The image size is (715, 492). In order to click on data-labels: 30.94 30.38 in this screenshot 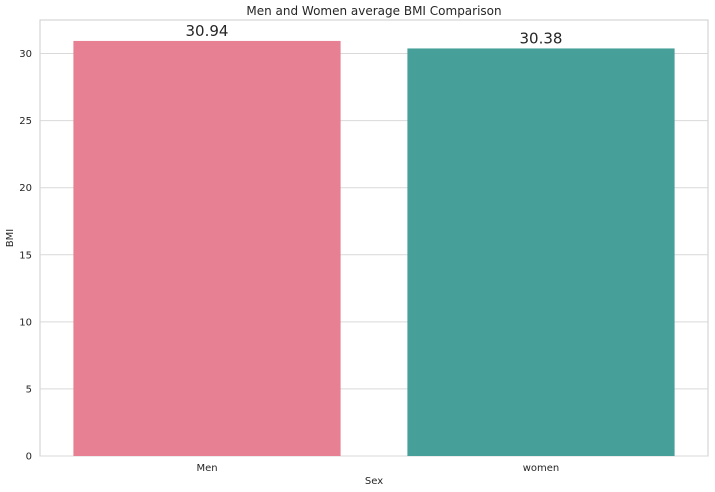, I will do `click(374, 35)`.